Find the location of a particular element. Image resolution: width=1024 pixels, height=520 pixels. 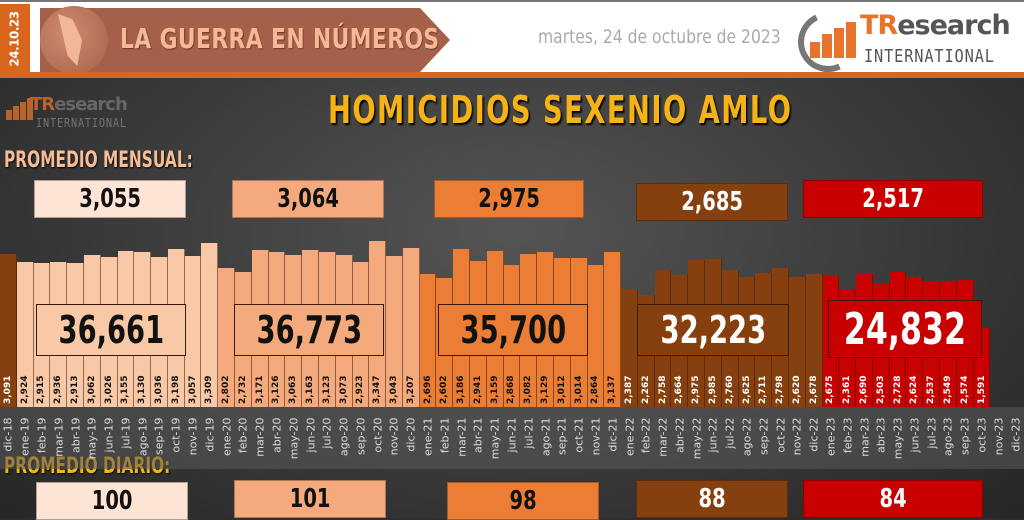

bar-value-label: 2,387 is located at coordinates (629, 389).